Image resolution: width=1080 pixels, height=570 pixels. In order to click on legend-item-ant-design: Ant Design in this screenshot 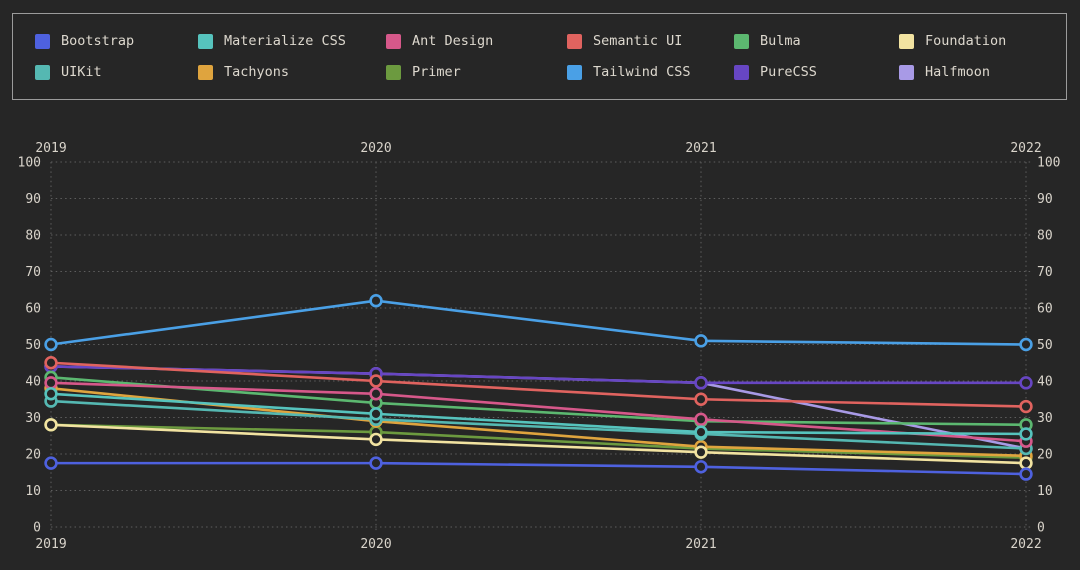, I will do `click(476, 41)`.